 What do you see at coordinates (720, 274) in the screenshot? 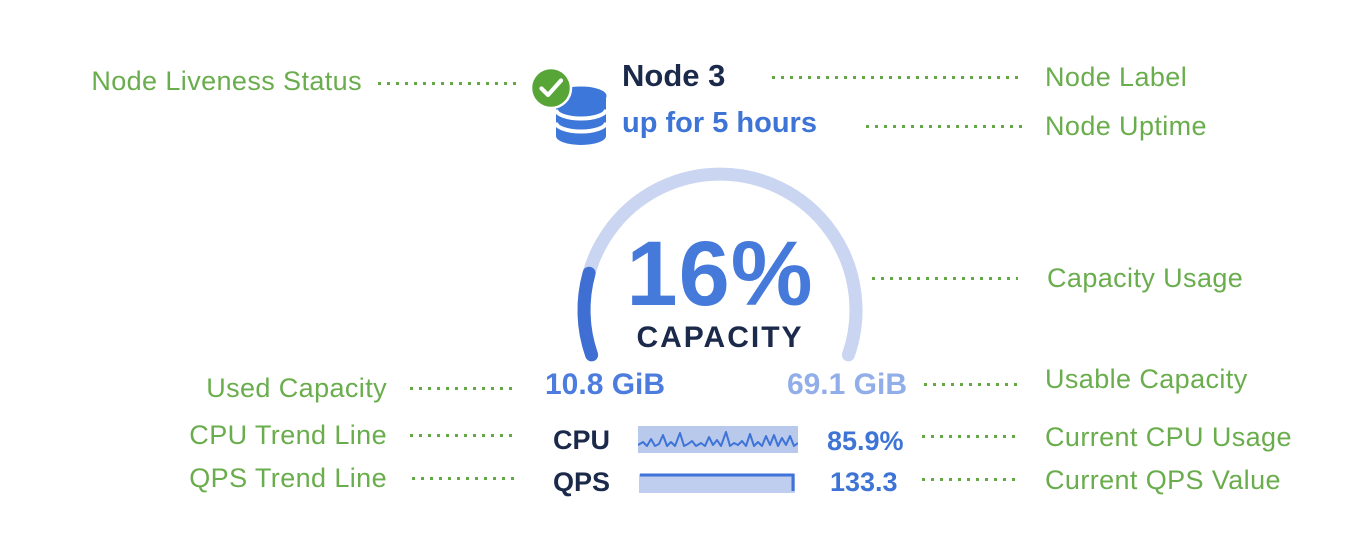
I see `capacity-percent-value: 16%` at bounding box center [720, 274].